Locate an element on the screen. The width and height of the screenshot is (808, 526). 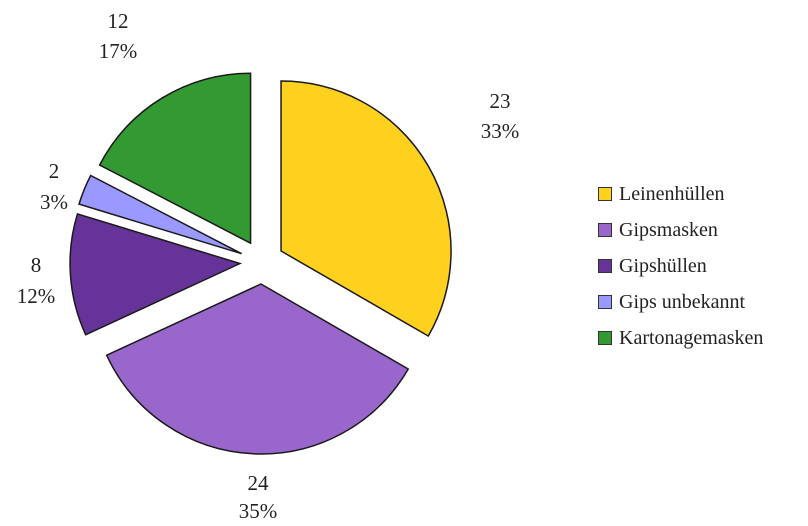
pie-slice-gipsh-llen is located at coordinates (156, 274).